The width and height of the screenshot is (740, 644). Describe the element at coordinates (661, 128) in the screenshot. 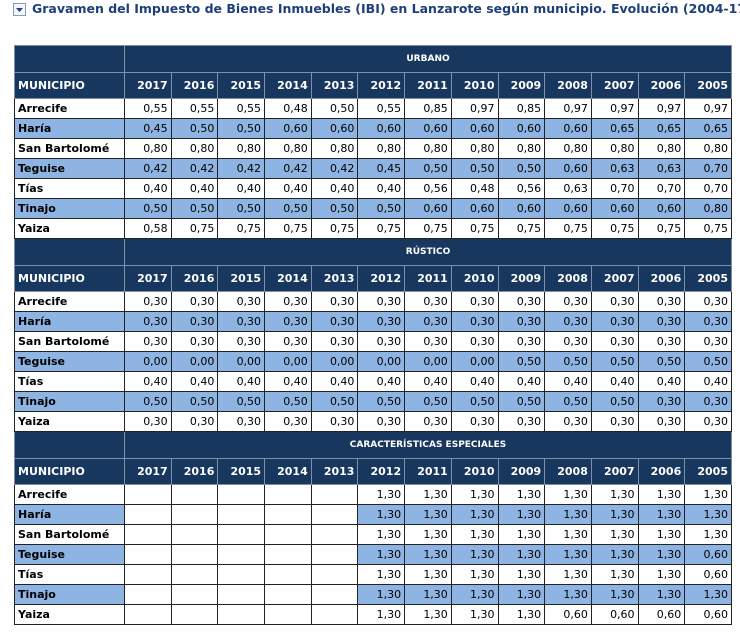

I see `rate-cell: 0,65` at that location.